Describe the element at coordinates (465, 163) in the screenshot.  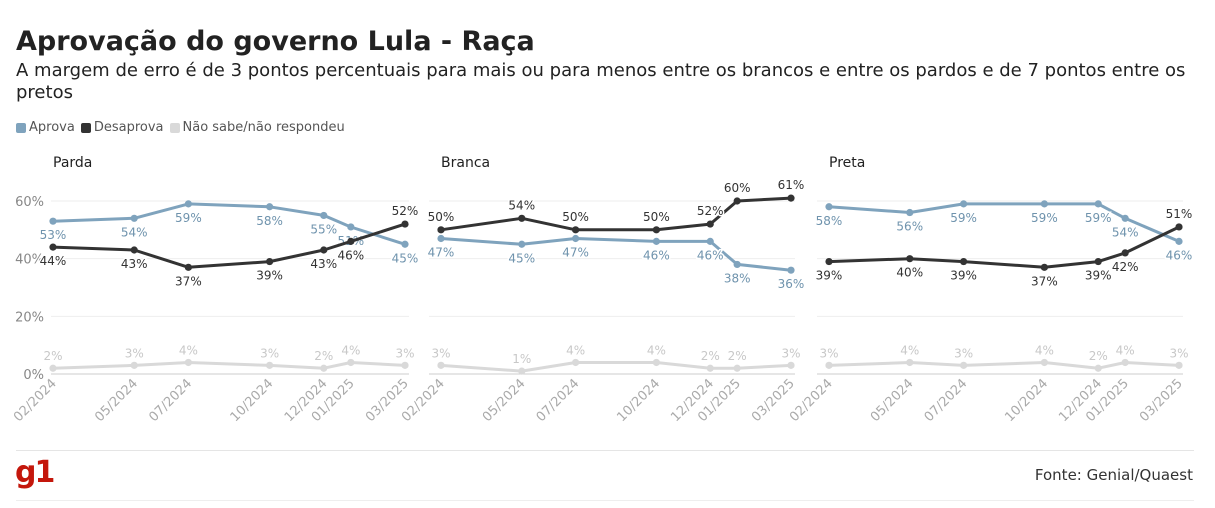
I see `panel-title: Branca` at that location.